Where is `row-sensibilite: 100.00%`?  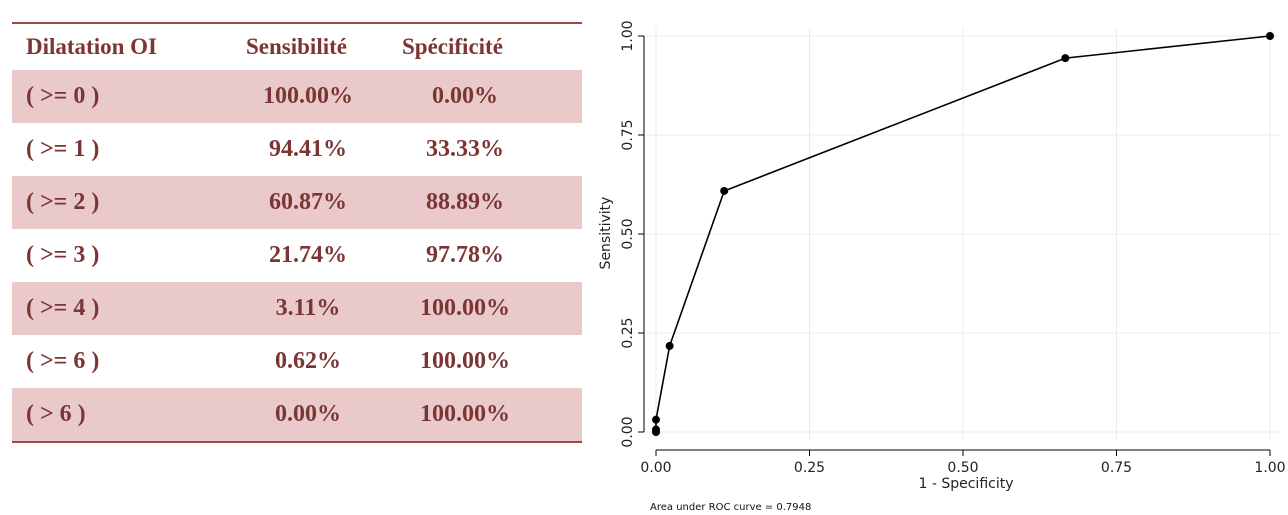 row-sensibilite: 100.00% is located at coordinates (308, 96).